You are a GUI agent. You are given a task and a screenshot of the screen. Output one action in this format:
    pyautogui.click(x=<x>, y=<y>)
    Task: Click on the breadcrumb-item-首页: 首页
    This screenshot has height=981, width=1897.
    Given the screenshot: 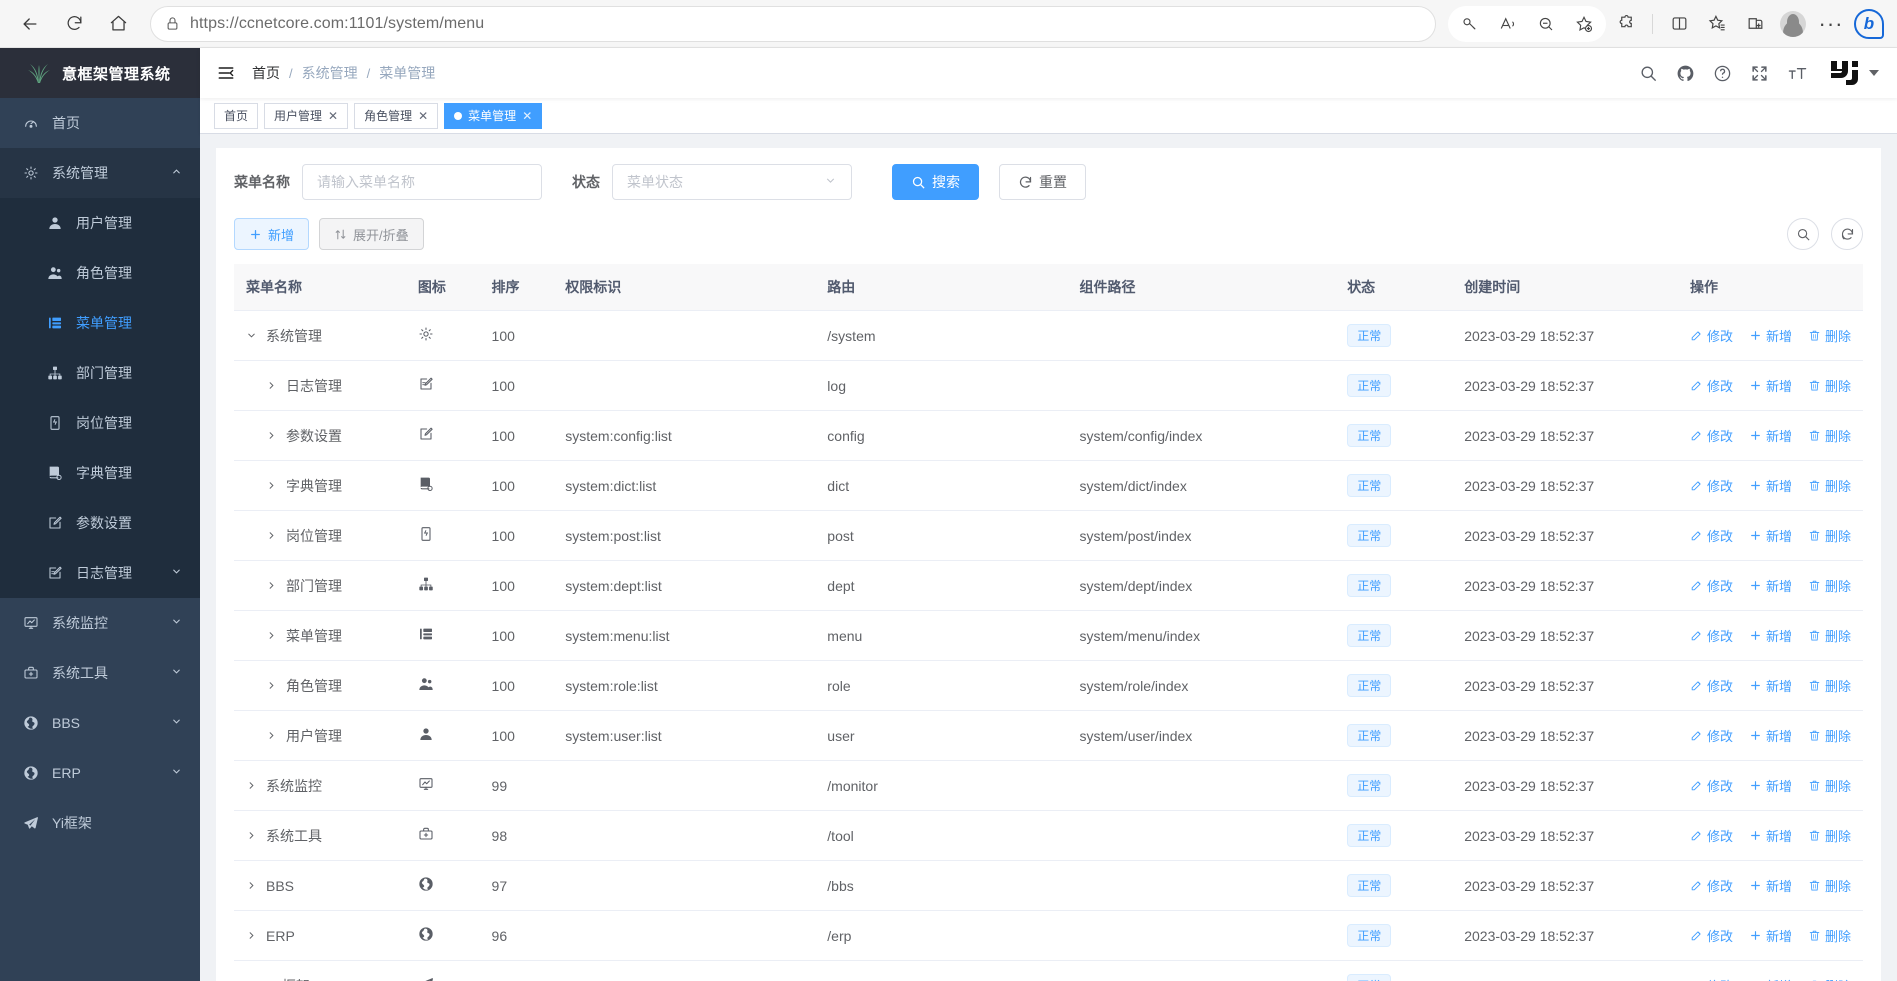 What is the action you would take?
    pyautogui.click(x=266, y=73)
    